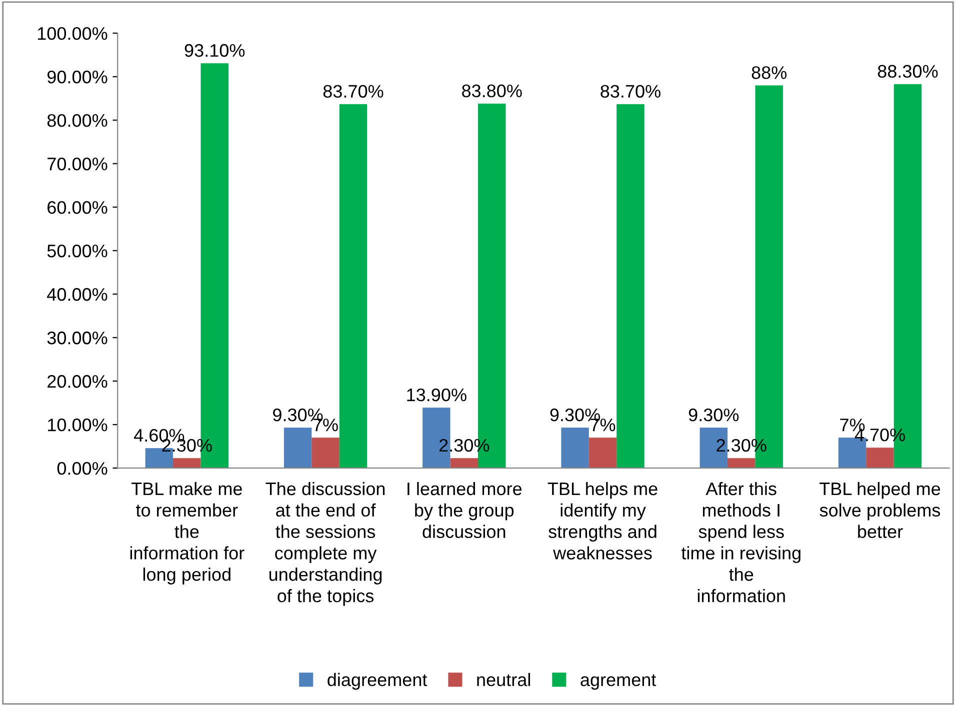 This screenshot has width=956, height=706. I want to click on y-tick-label: 100.00%, so click(73, 33).